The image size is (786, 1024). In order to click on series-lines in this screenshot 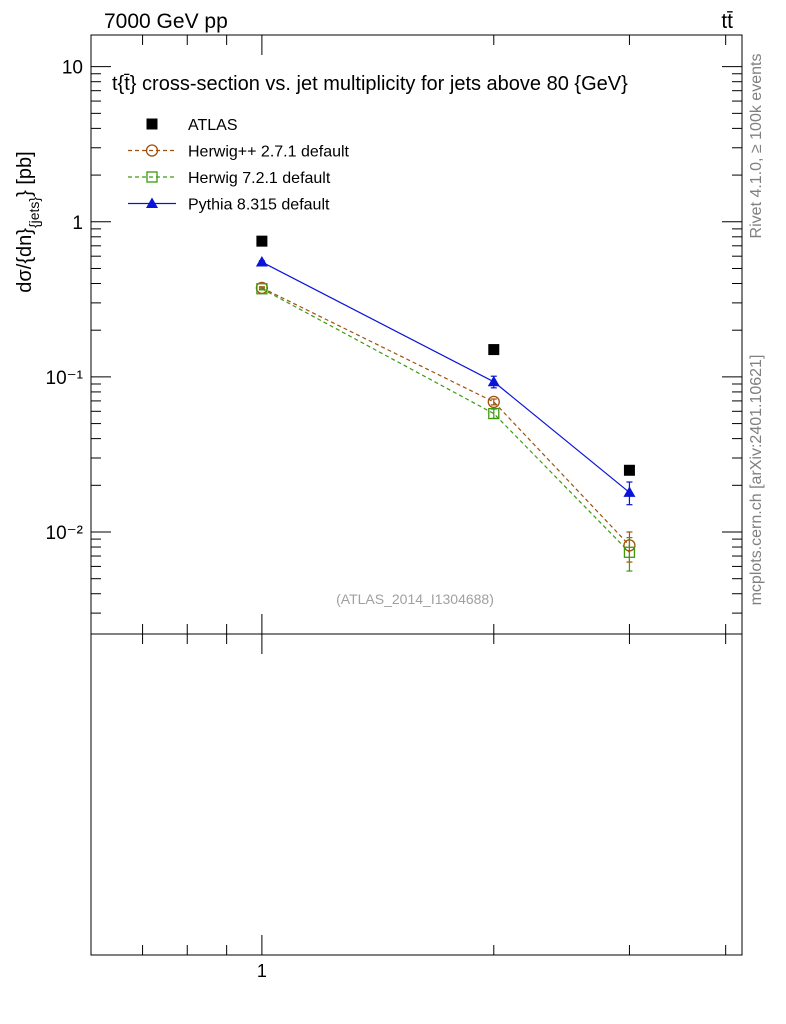, I will do `click(445, 407)`.